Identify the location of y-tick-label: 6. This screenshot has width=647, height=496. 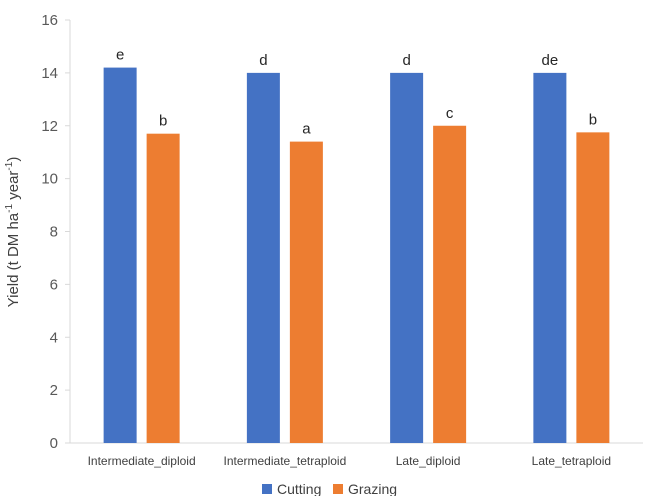
(54, 284).